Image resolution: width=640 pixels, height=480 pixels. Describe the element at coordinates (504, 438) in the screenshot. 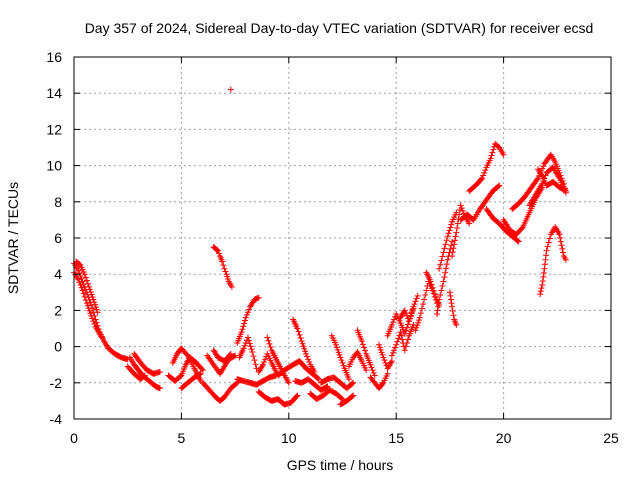

I see `x-tick-label: 20` at that location.